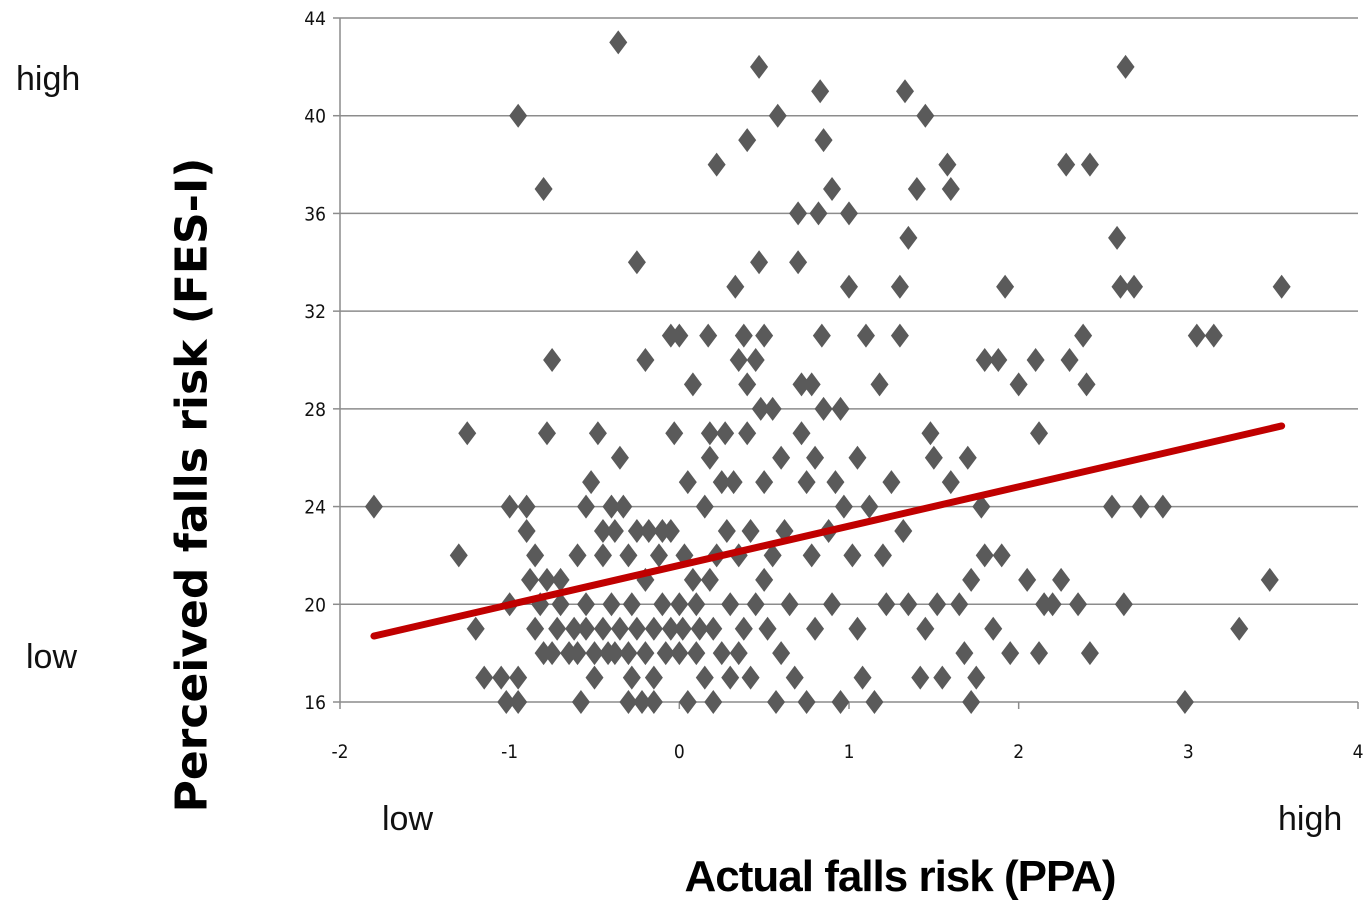  What do you see at coordinates (315, 361) in the screenshot?
I see `y-tick-labels: 16 20 24 28 32 36 40 44` at bounding box center [315, 361].